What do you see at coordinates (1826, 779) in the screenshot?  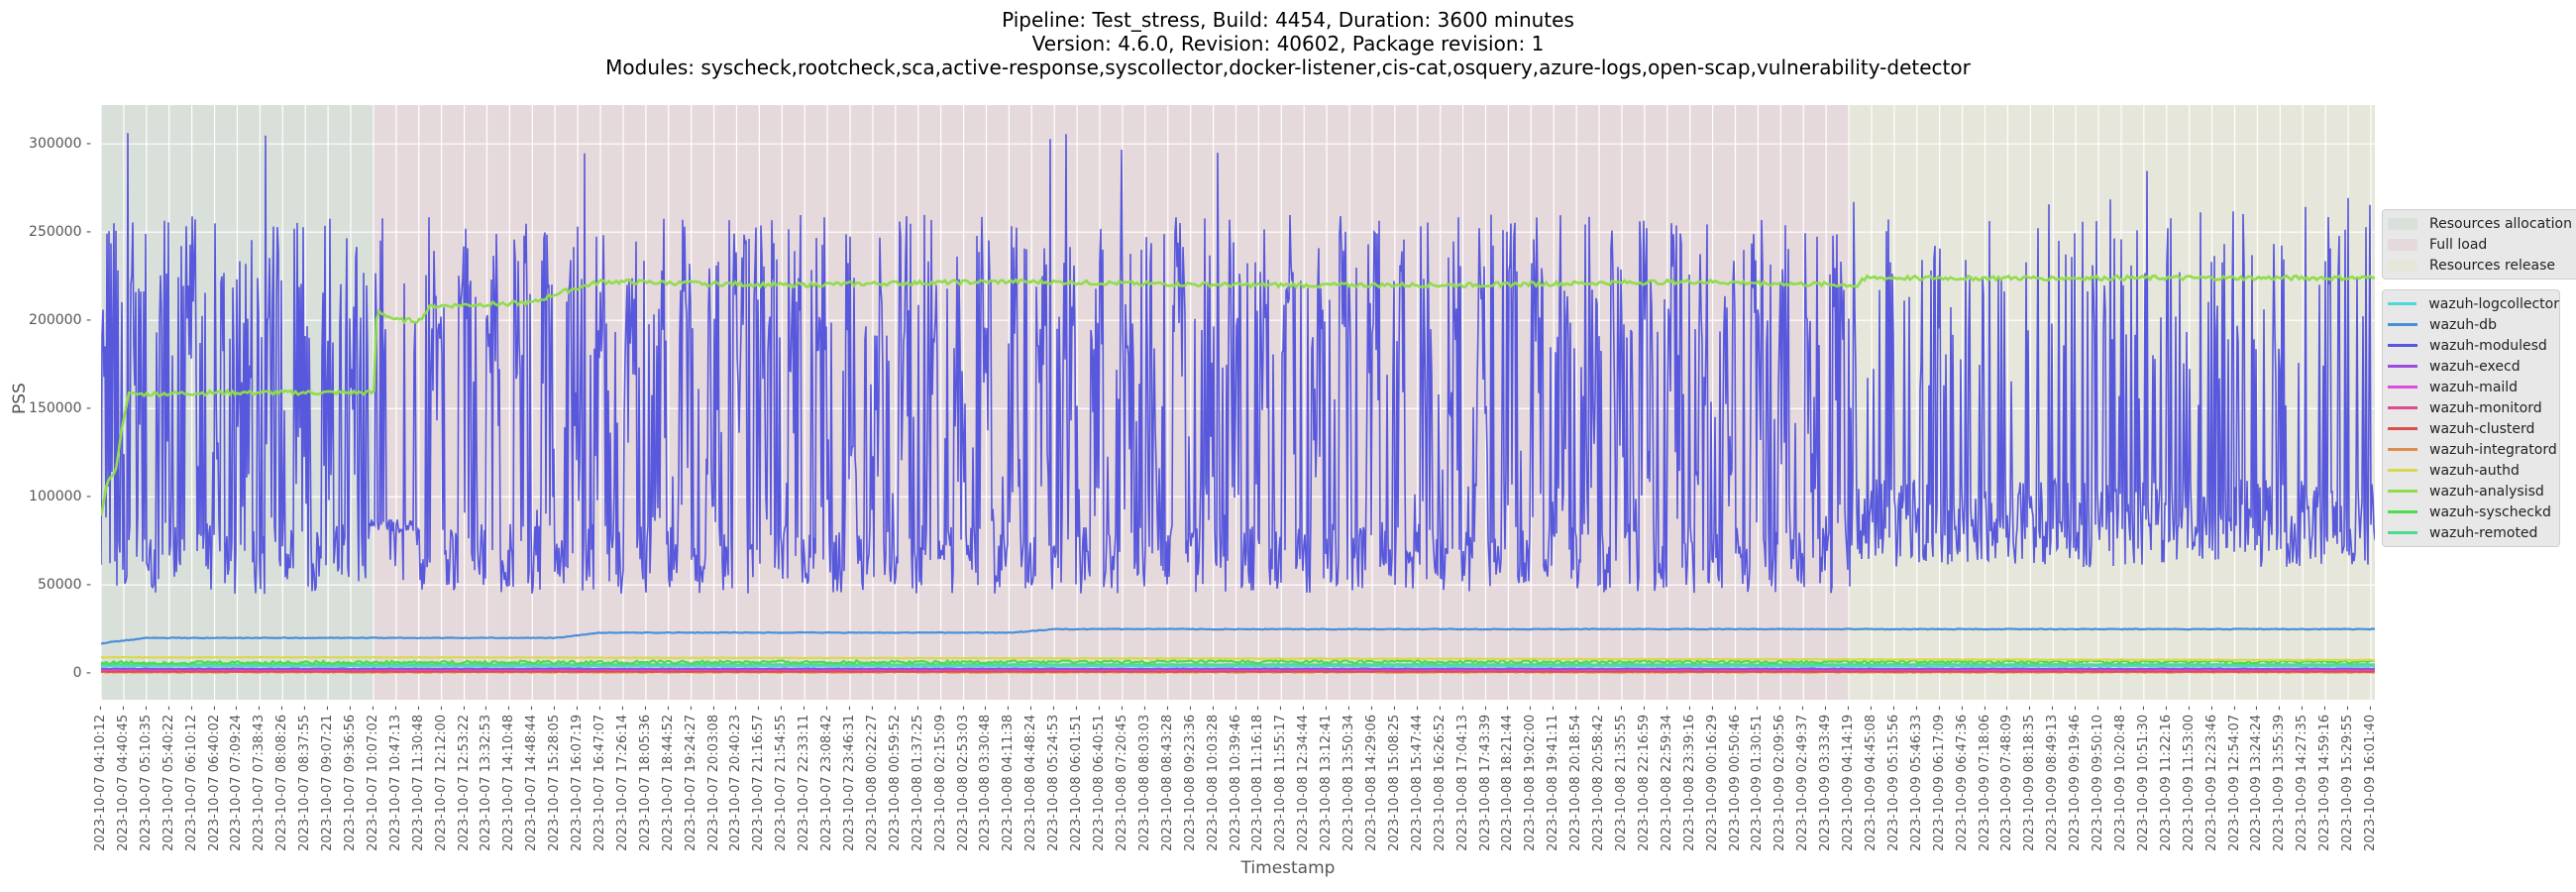 I see `x-tick-label: 2023-10-09 03:33:49 -` at bounding box center [1826, 779].